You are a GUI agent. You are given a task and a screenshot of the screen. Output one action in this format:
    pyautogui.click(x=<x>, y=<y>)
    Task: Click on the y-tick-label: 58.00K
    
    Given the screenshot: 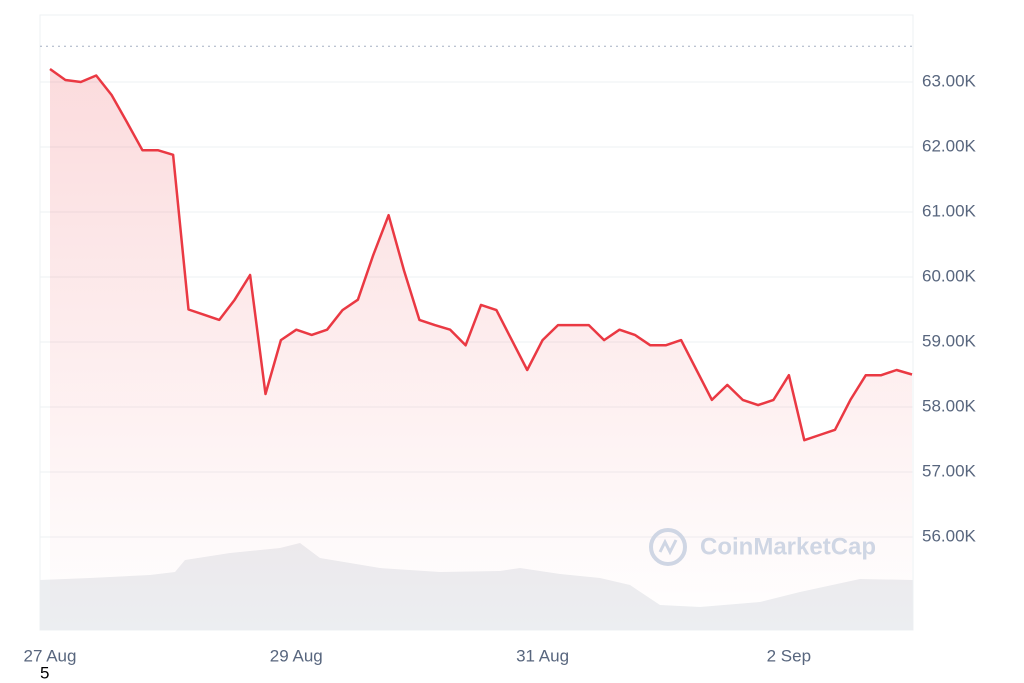 What is the action you would take?
    pyautogui.click(x=949, y=405)
    